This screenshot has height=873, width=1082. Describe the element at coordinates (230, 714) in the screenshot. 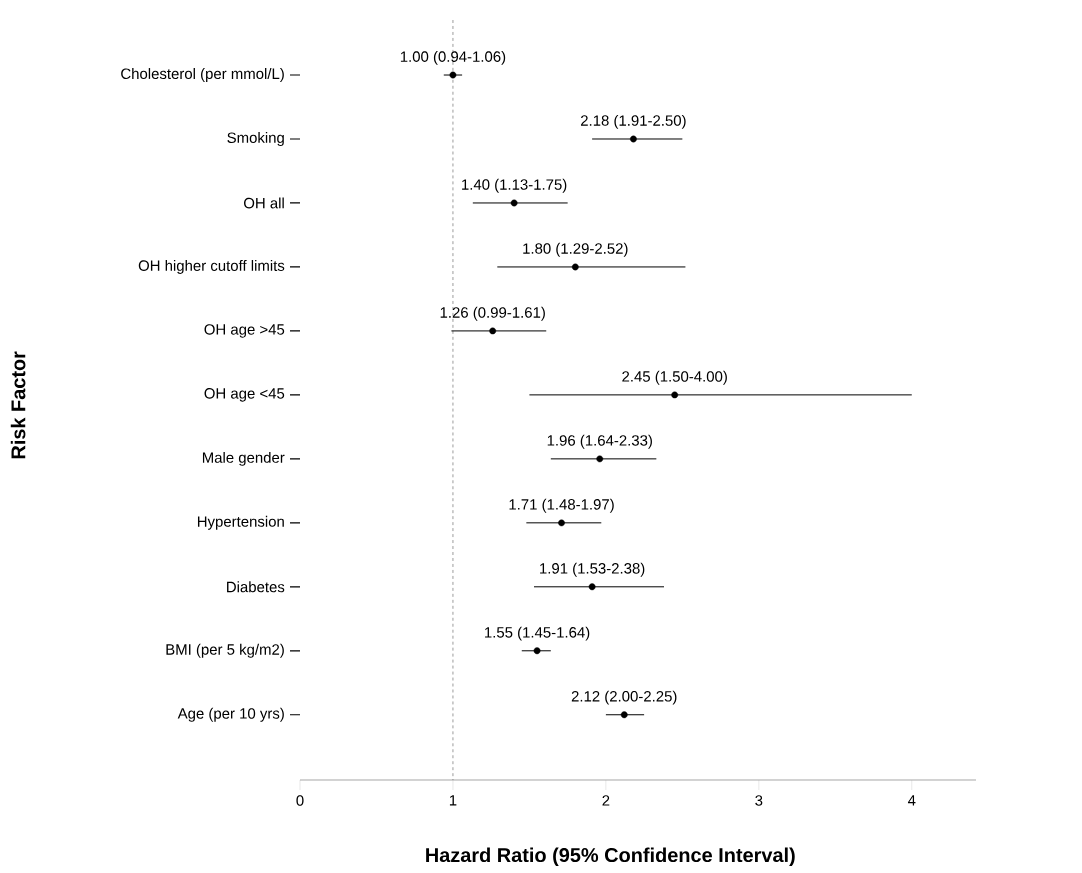

I see `y-tick-label: Age (per 10 yrs)` at that location.